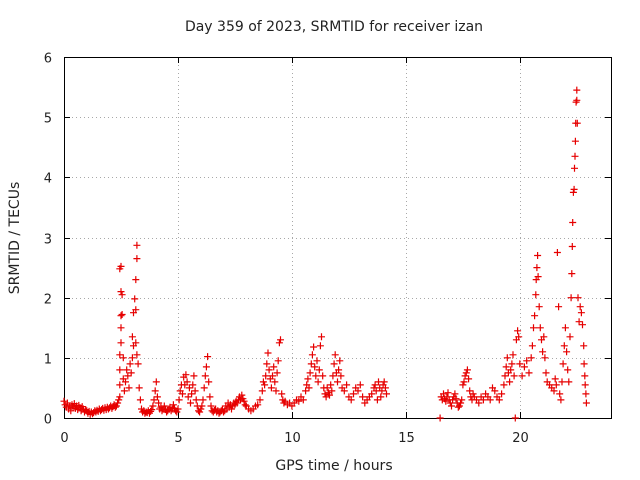 The width and height of the screenshot is (640, 480). What do you see at coordinates (48, 59) in the screenshot?
I see `y-tick-label: 6` at bounding box center [48, 59].